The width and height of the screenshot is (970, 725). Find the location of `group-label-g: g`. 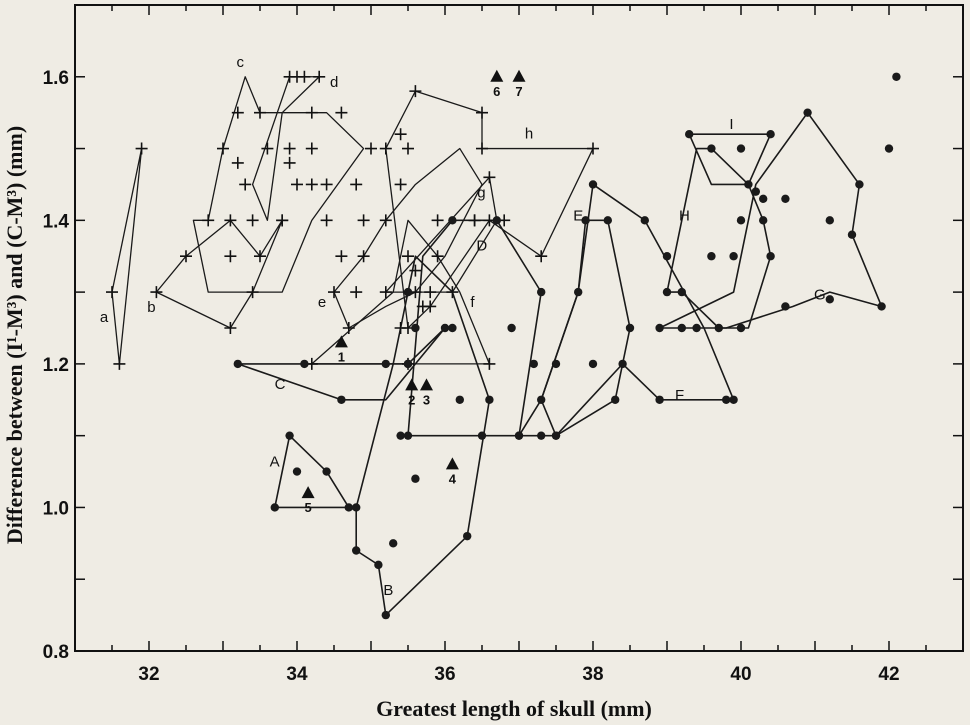

group-label-g: g is located at coordinates (481, 192).